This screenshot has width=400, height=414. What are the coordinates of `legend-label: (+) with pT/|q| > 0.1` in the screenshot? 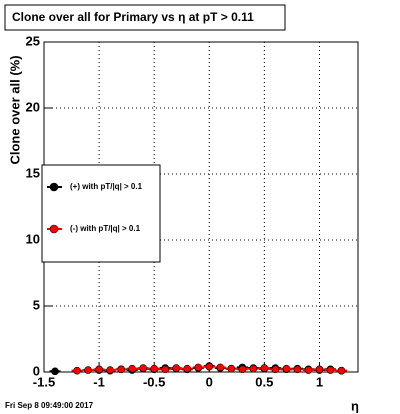 It's located at (106, 186).